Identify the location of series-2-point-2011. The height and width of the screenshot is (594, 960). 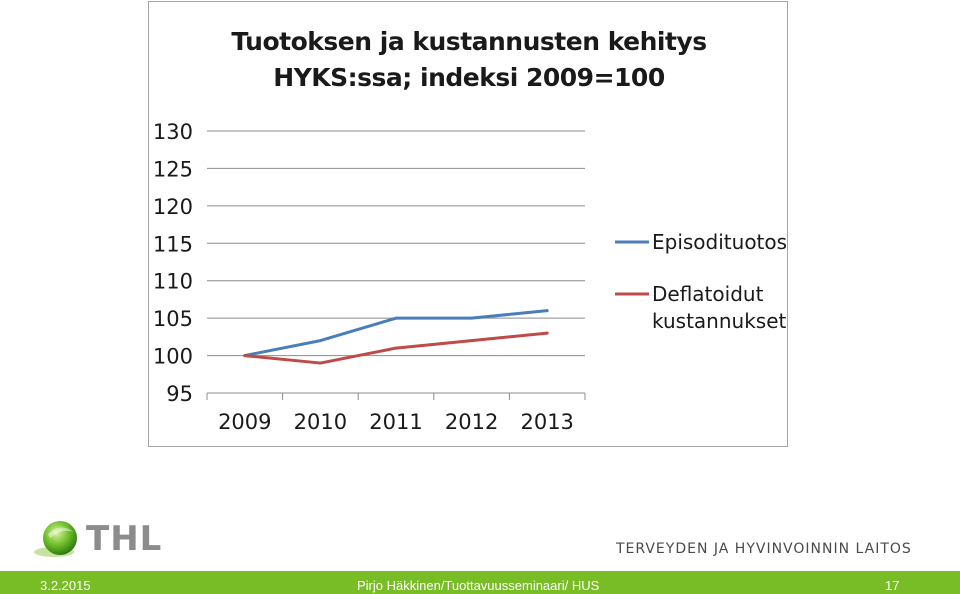
(396, 348).